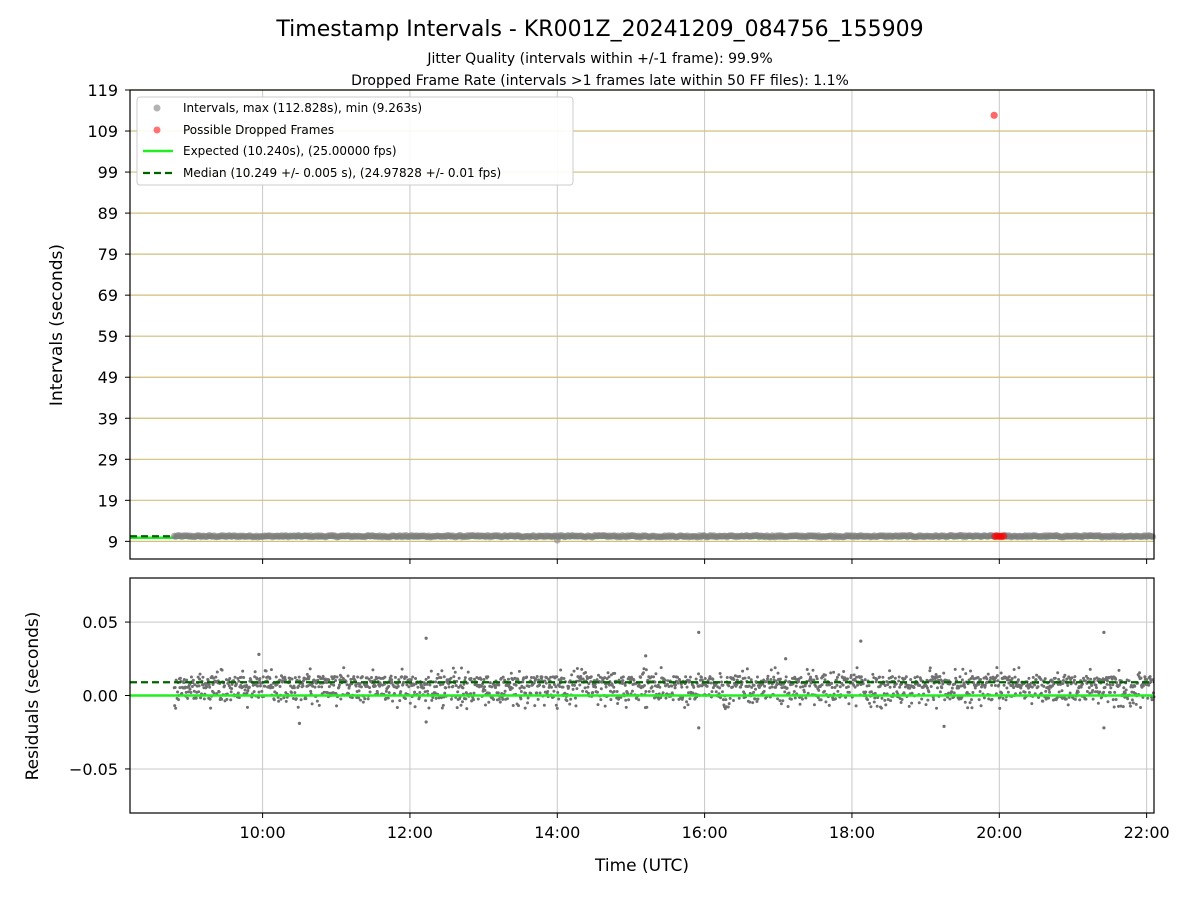 This screenshot has height=900, width=1200. I want to click on y-tick-label: 59, so click(108, 336).